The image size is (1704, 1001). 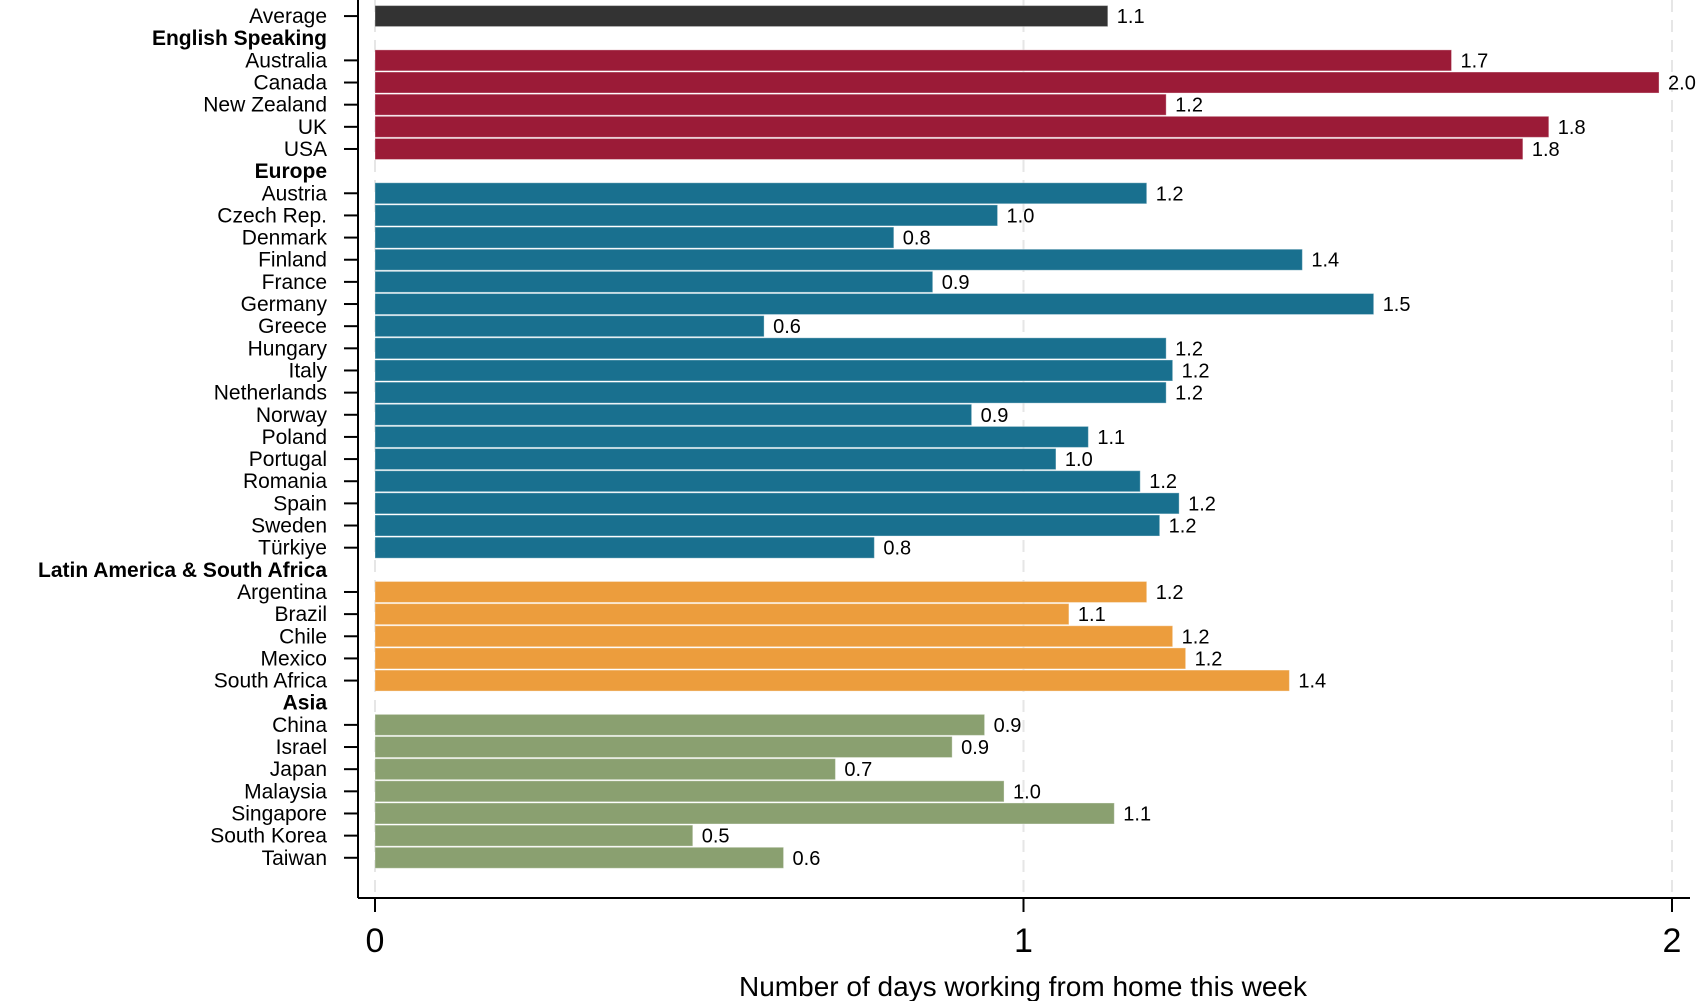 What do you see at coordinates (288, 16) in the screenshot?
I see `category-label: Average` at bounding box center [288, 16].